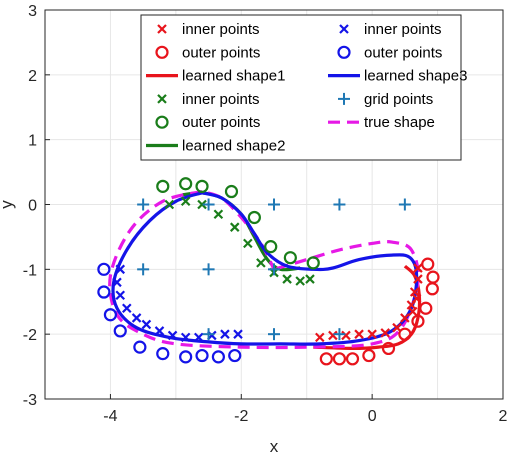  What do you see at coordinates (233, 146) in the screenshot?
I see `legend-label: learned shape2` at bounding box center [233, 146].